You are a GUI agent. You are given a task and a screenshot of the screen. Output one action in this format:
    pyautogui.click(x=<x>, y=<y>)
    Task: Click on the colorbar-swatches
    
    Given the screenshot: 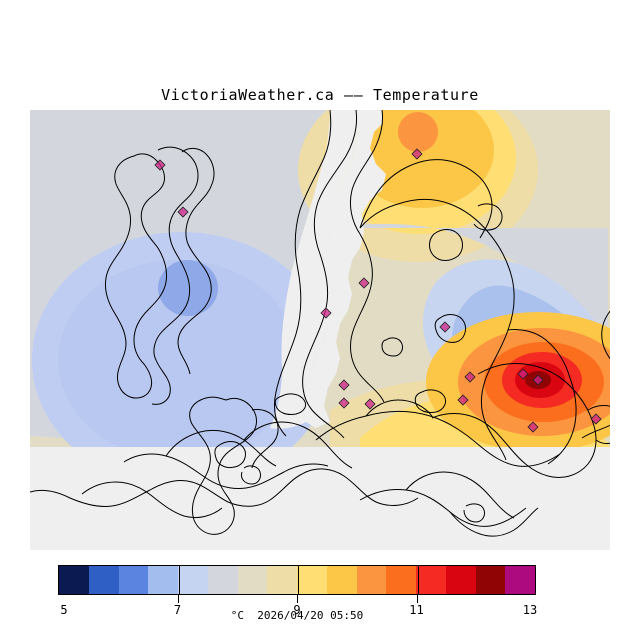 What is the action you would take?
    pyautogui.click(x=297, y=580)
    